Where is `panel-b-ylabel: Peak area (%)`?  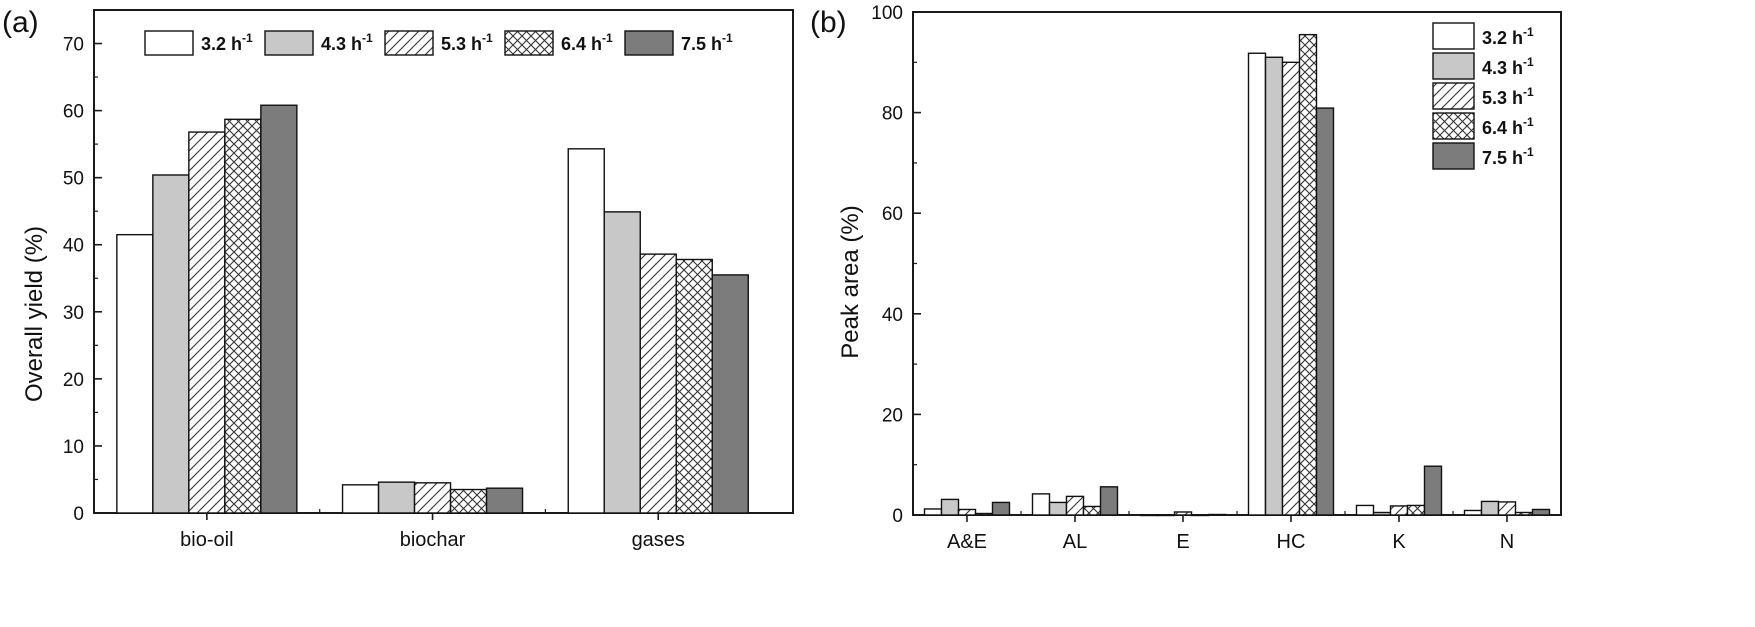 panel-b-ylabel: Peak area (%) is located at coordinates (850, 281).